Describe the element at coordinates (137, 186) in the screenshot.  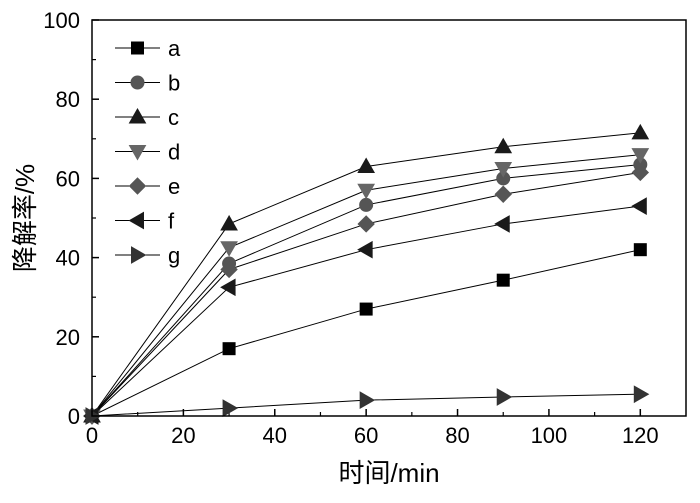
I see `legend-marker-e` at that location.